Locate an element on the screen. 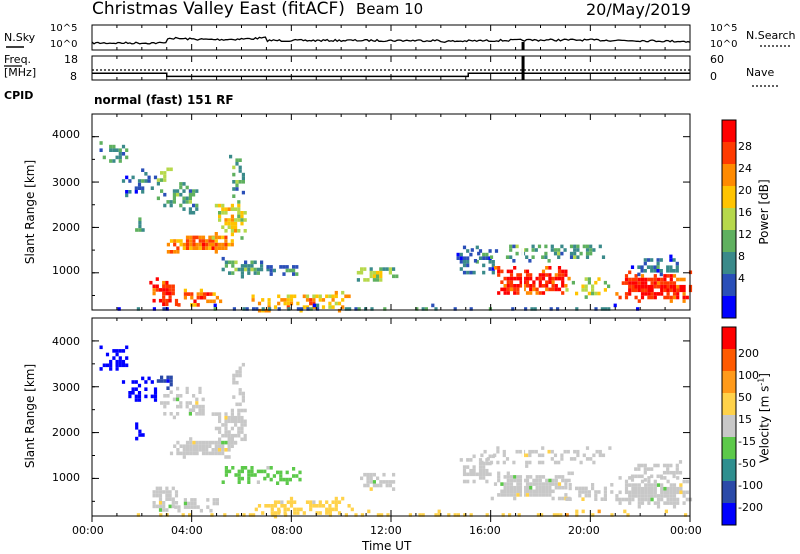 This screenshot has height=554, width=800. xtick-0: 00:00 is located at coordinates (88, 530).